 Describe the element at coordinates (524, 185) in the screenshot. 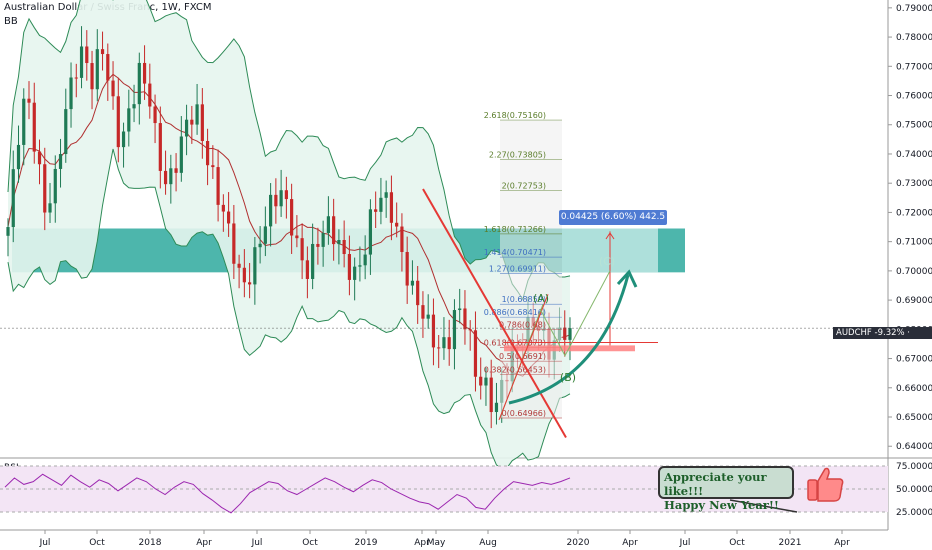

I see `fib-level-label: 2(0.72753)` at that location.